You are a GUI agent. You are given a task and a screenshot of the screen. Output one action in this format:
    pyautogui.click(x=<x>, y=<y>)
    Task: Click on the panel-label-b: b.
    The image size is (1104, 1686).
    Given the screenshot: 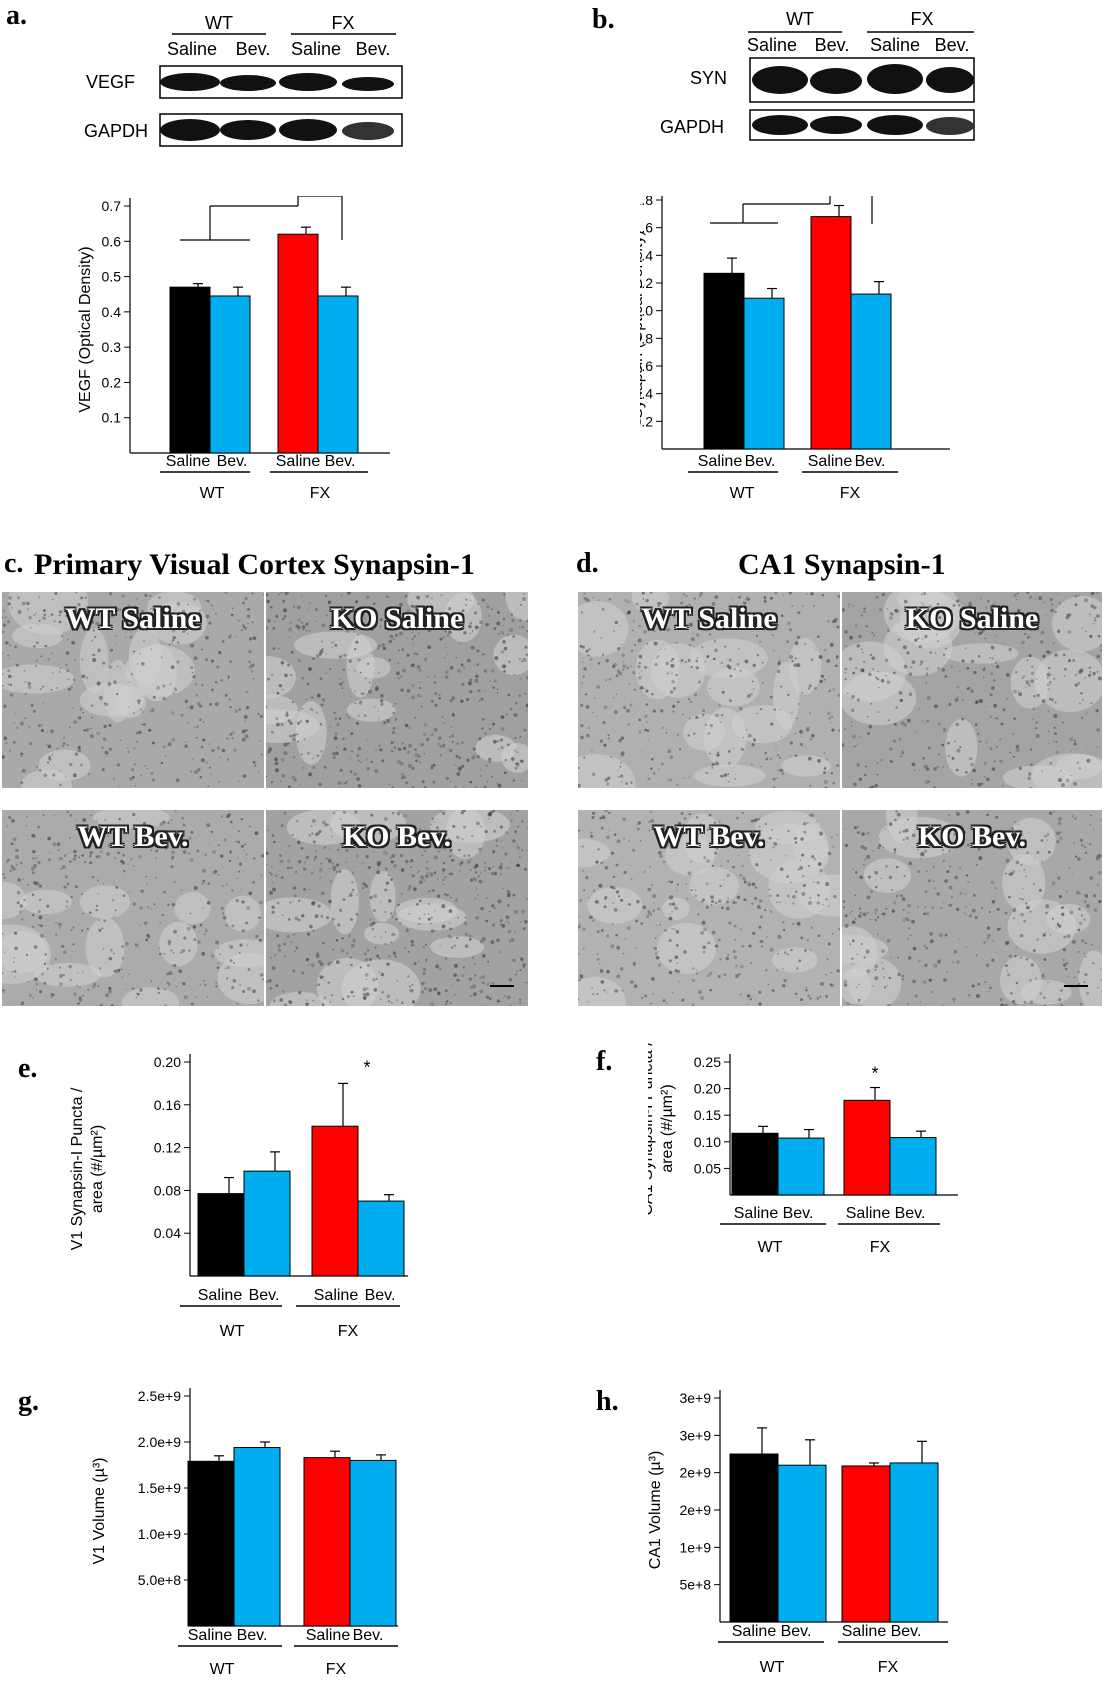 What is the action you would take?
    pyautogui.click(x=603, y=19)
    